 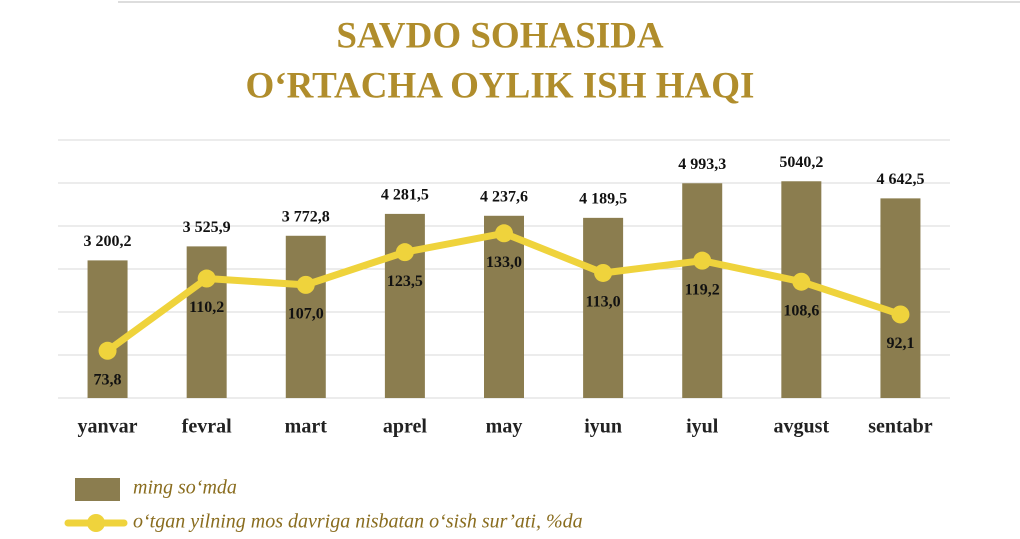 What do you see at coordinates (306, 216) in the screenshot?
I see `data-label: 3 772,8` at bounding box center [306, 216].